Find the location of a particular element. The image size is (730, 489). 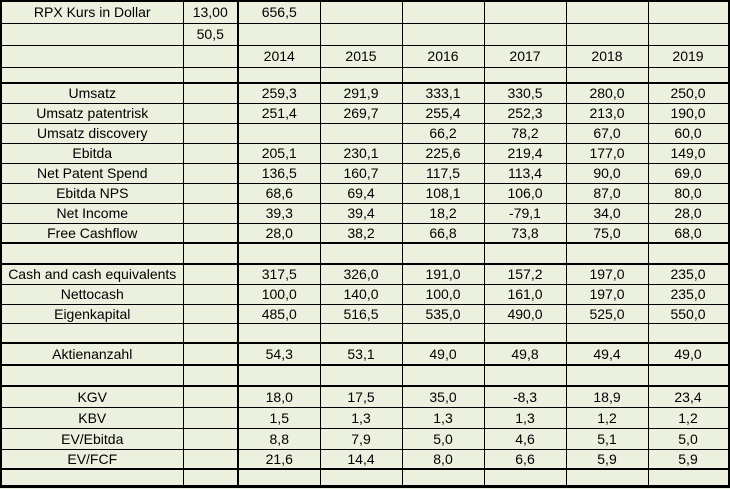

row-label-cell: Nettocash is located at coordinates (92, 294).